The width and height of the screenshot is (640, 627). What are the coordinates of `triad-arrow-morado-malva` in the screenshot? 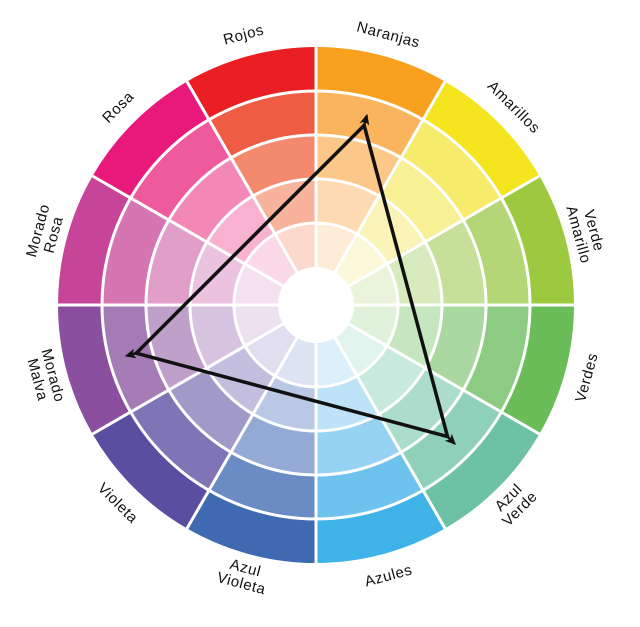 It's located at (131, 353).